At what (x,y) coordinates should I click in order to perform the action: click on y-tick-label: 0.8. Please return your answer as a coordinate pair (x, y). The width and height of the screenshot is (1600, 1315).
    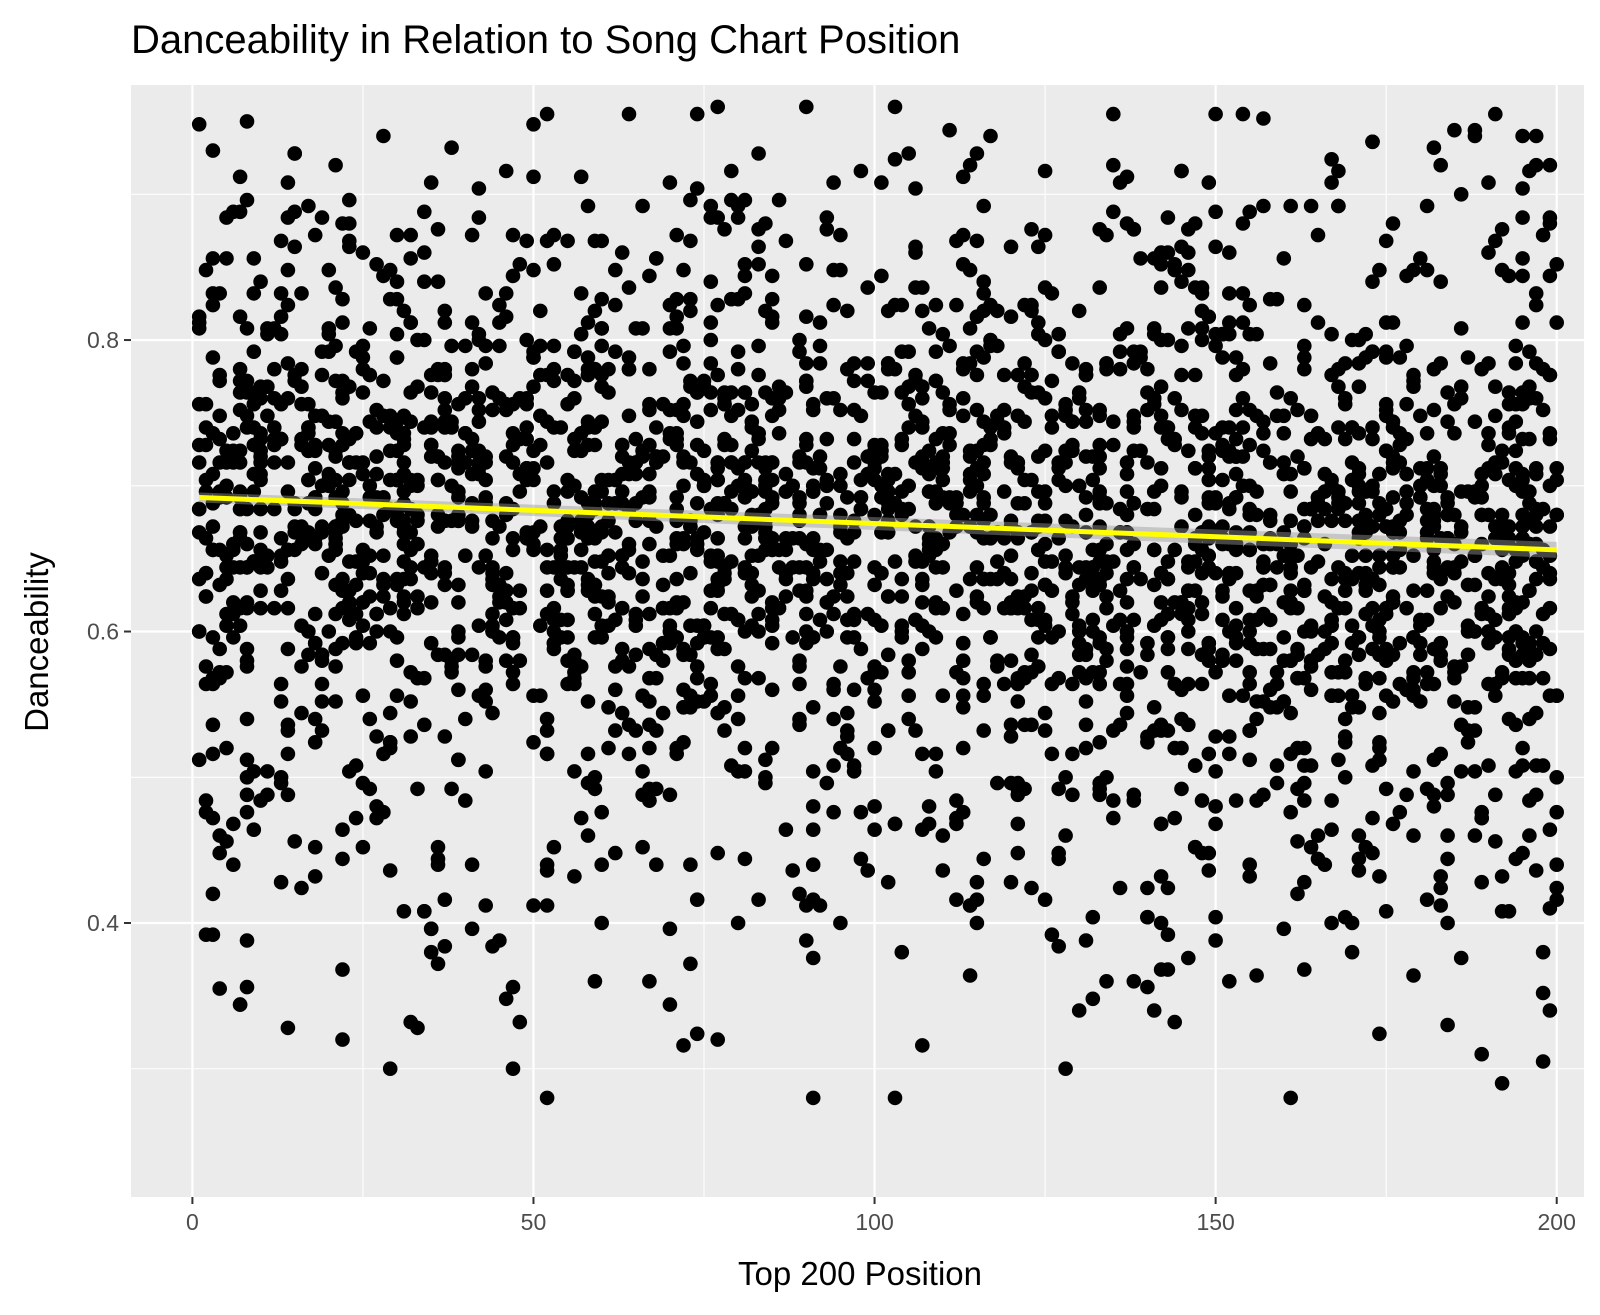
    Looking at the image, I should click on (103, 340).